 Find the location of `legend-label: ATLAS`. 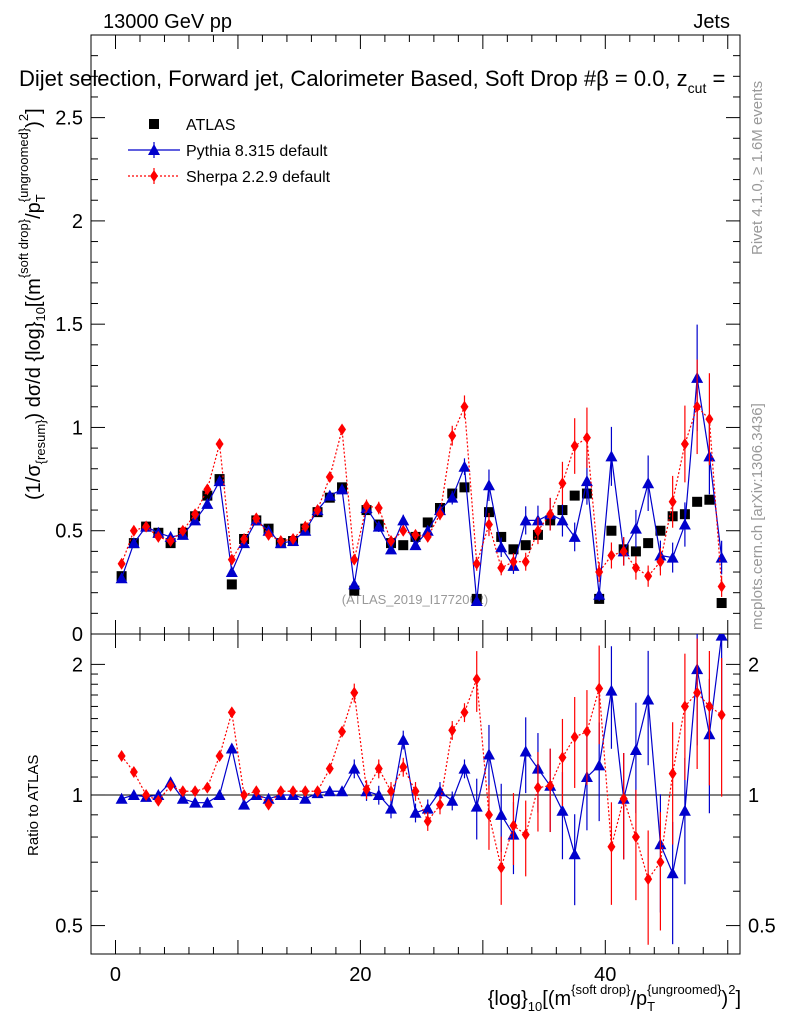

legend-label: ATLAS is located at coordinates (211, 125).